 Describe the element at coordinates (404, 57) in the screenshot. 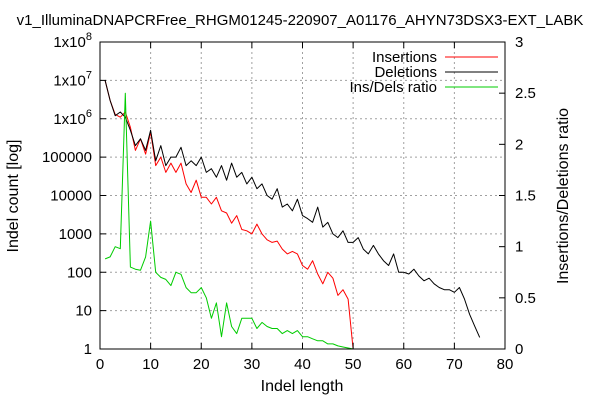

I see `legend-label-insertions: Insertions` at that location.